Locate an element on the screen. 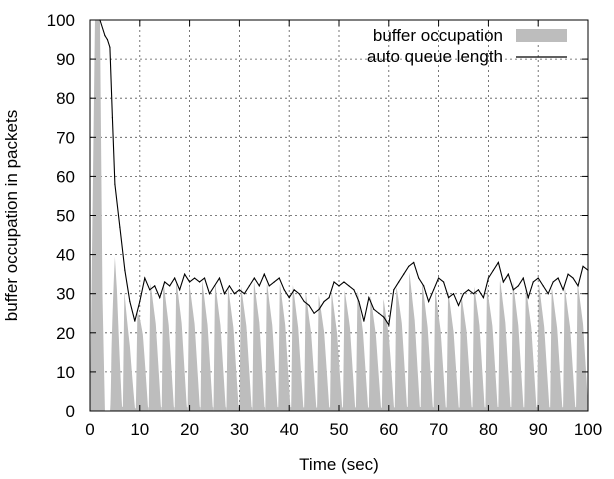 The width and height of the screenshot is (614, 479). legend-label-auto-queue-length: auto queue length is located at coordinates (435, 56).